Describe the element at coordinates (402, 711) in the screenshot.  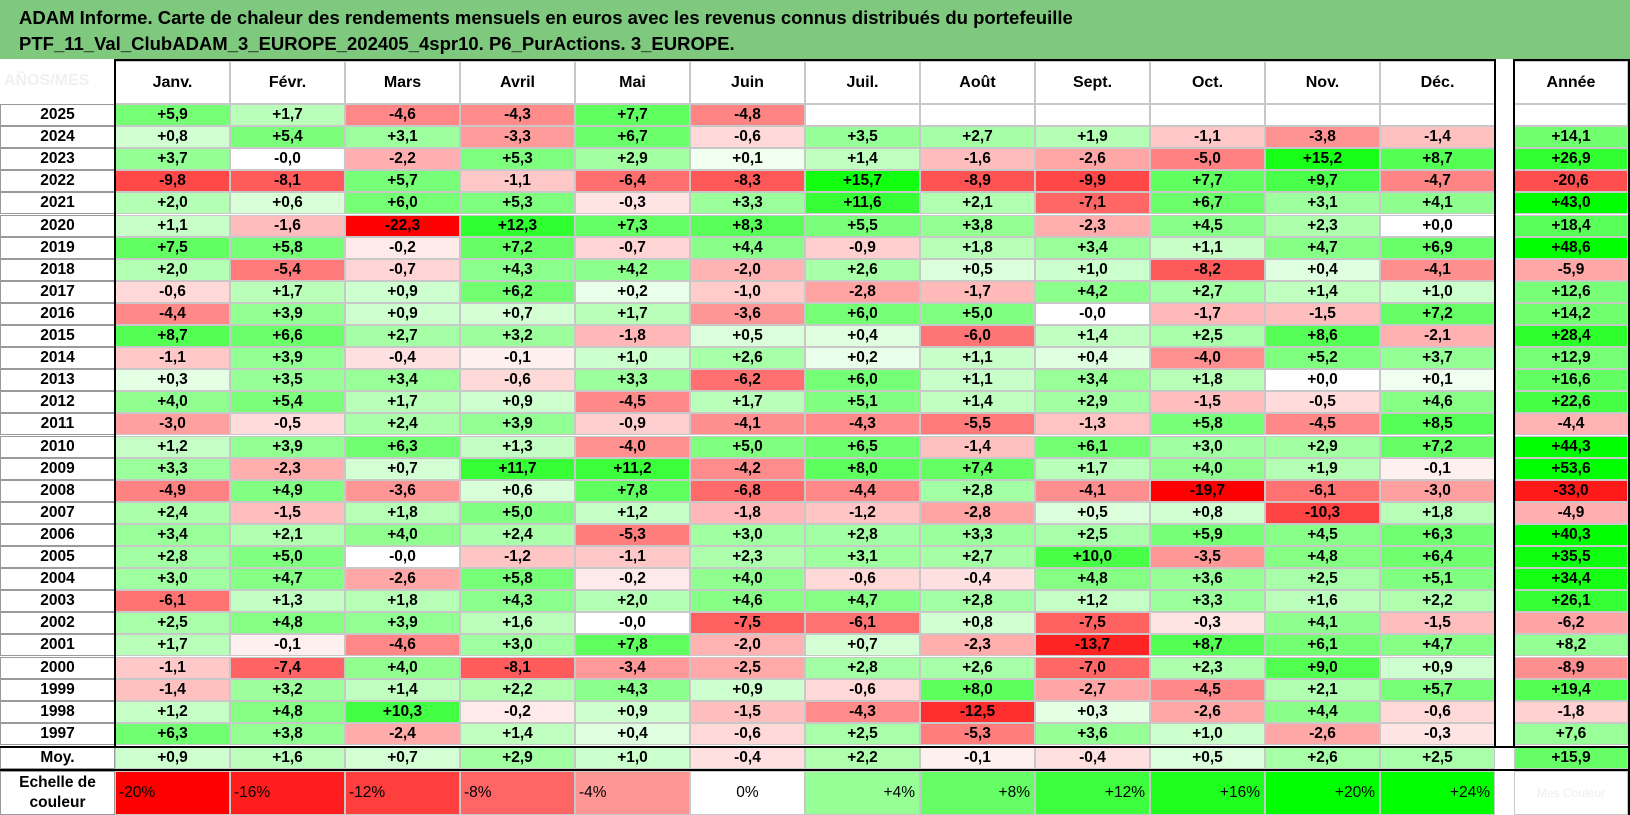
I see `heatmap-cell: +10,3` at that location.